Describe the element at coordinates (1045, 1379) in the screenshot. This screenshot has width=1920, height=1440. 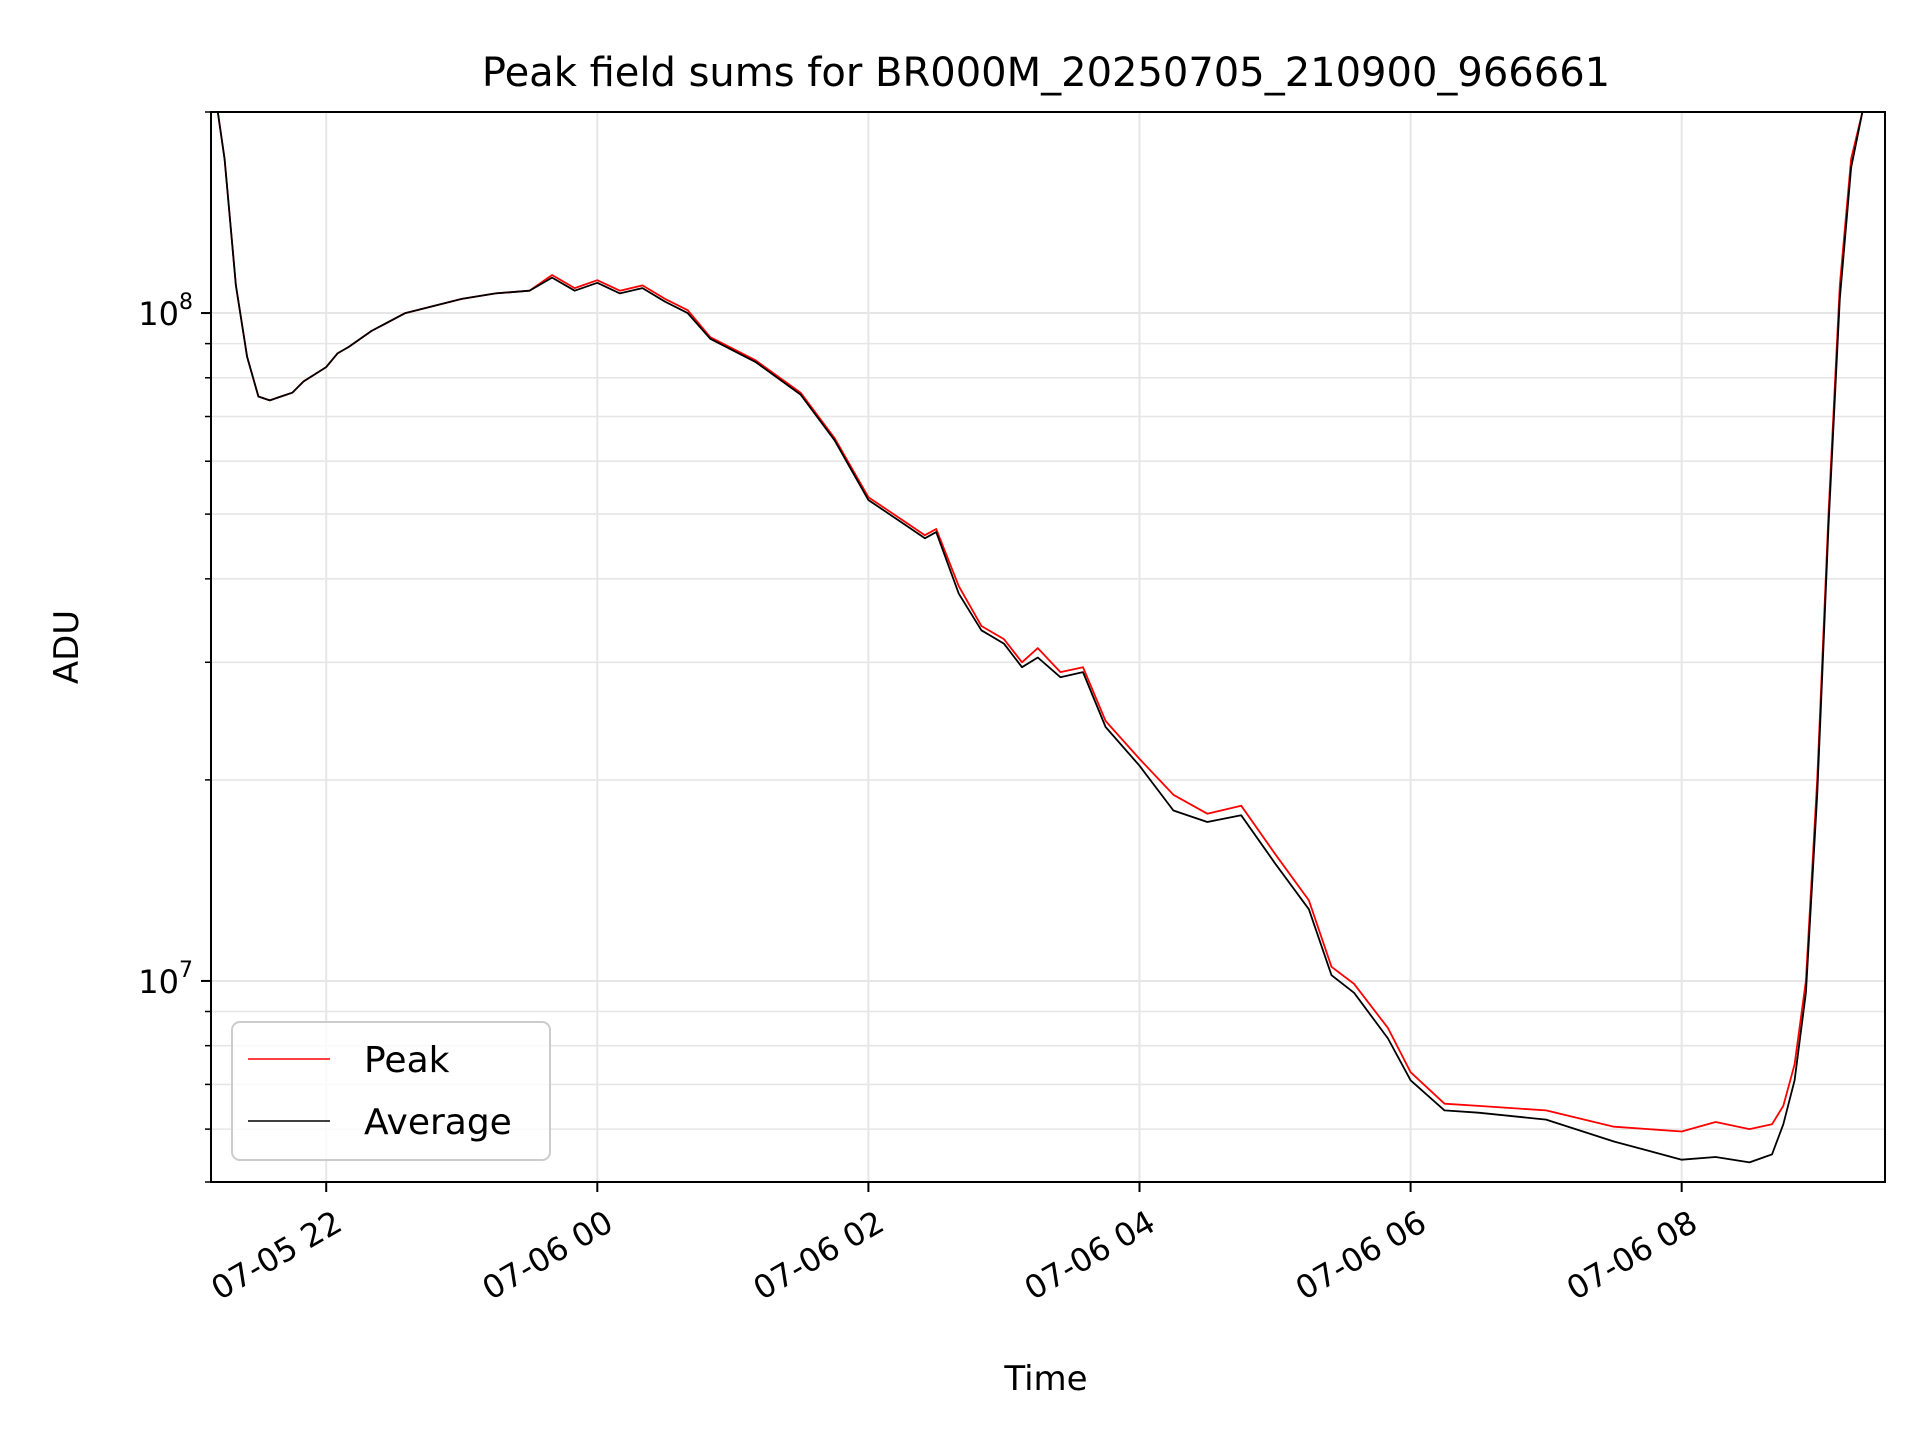
I see `x-axis-label: Time` at that location.